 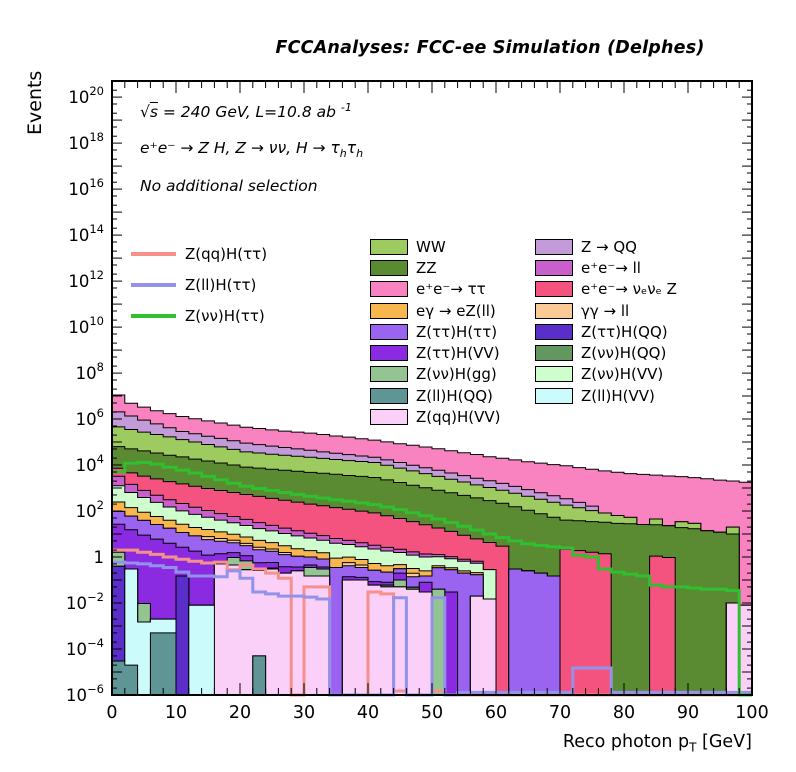 I want to click on svg-text: 1, so click(x=99, y=557).